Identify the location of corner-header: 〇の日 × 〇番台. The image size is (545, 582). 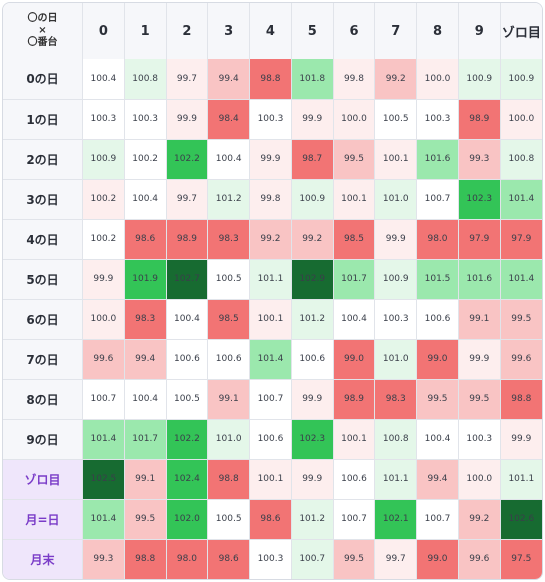
(43, 31).